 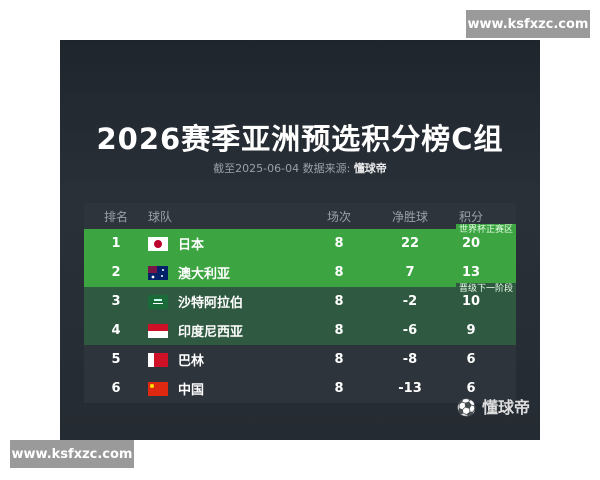 What do you see at coordinates (211, 332) in the screenshot?
I see `team-name: 印度尼西亚` at bounding box center [211, 332].